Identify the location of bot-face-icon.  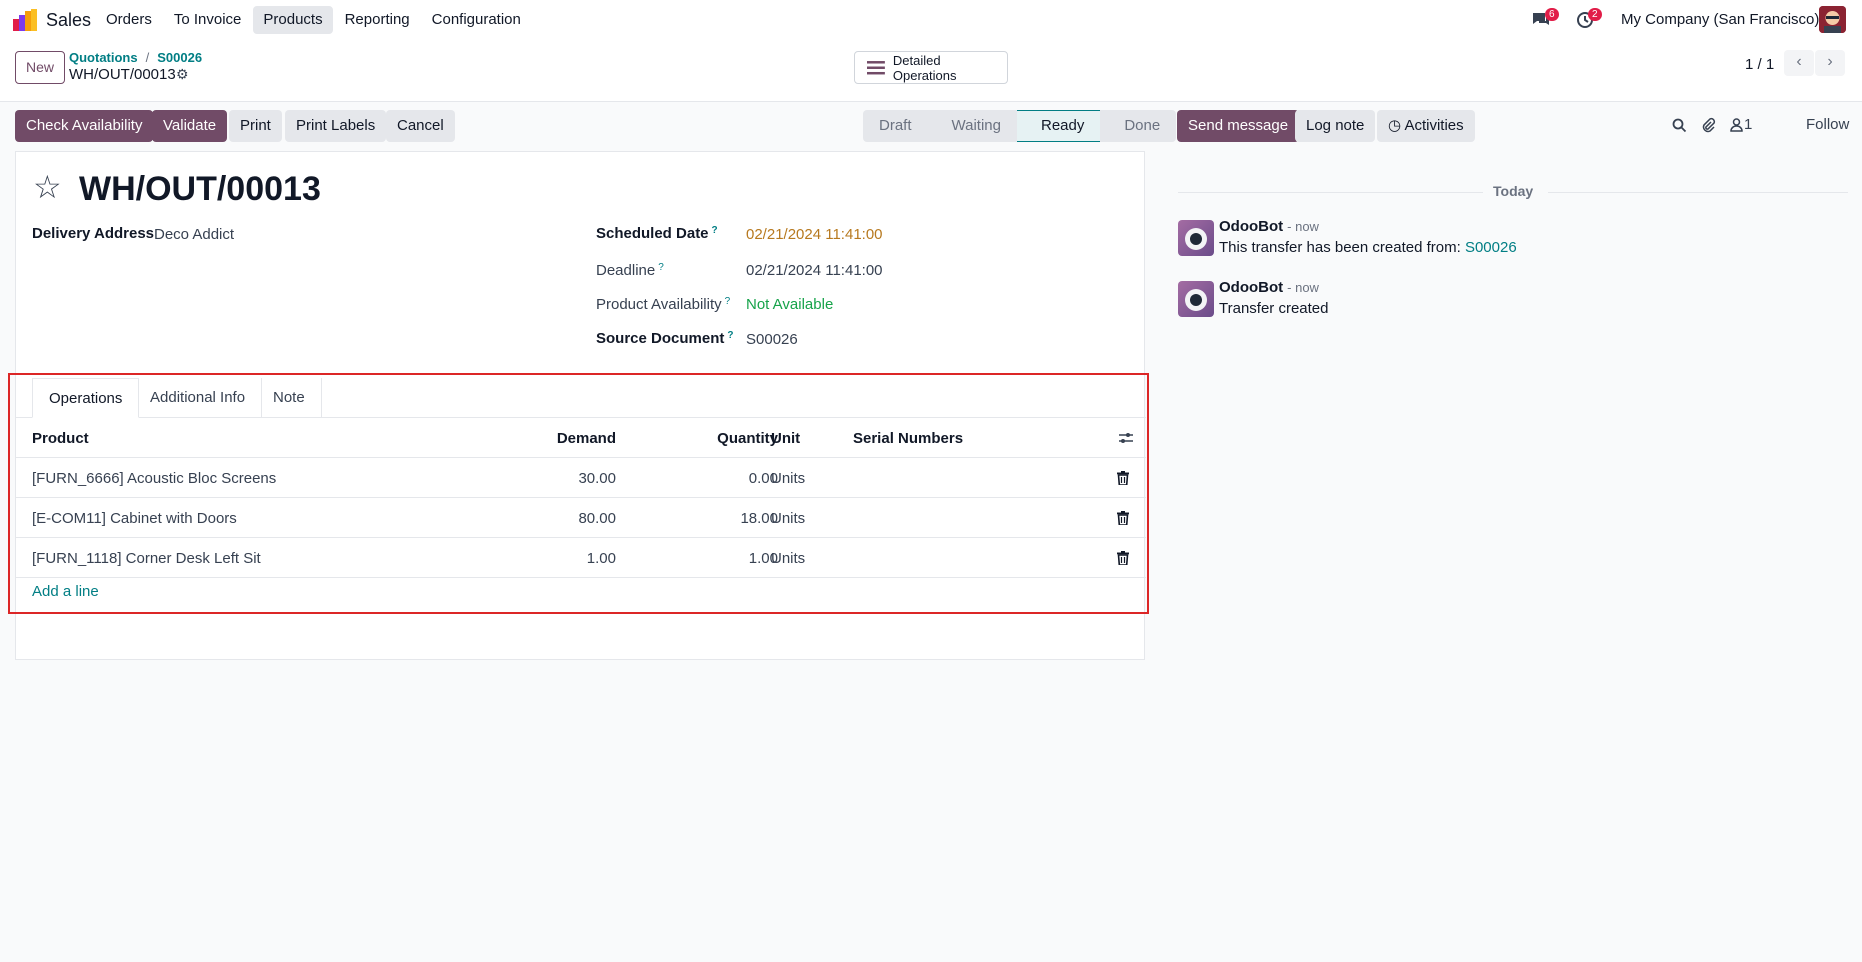
(1196, 239).